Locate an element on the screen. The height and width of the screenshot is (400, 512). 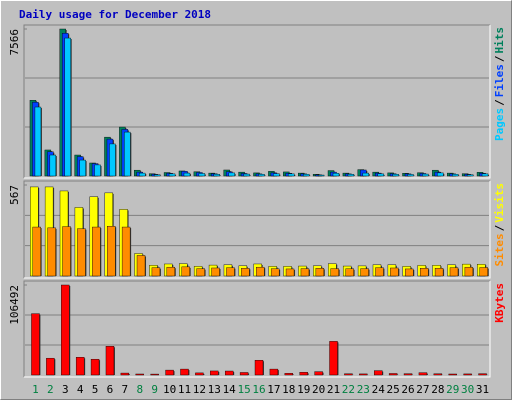
x-tick-label: 8 is located at coordinates (139, 389).